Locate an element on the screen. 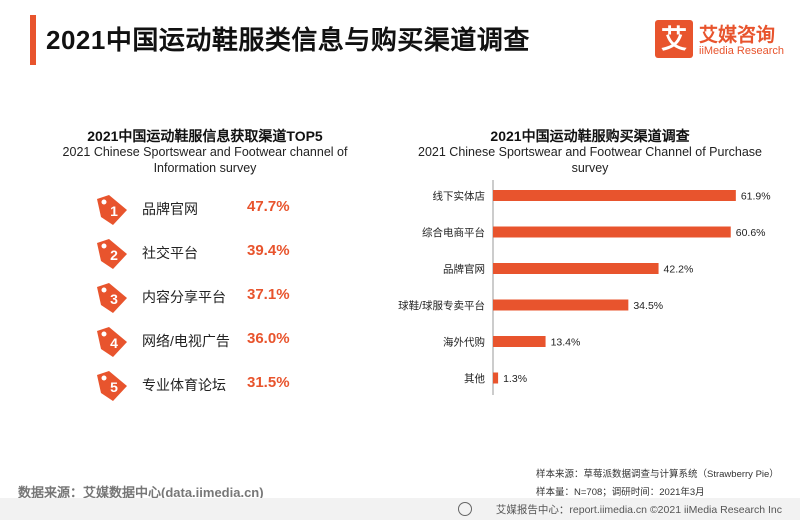 The width and height of the screenshot is (800, 520). sample-source-note: 样本来源：草莓派数据调查与计算系统（Strawberry Pie） is located at coordinates (657, 474).